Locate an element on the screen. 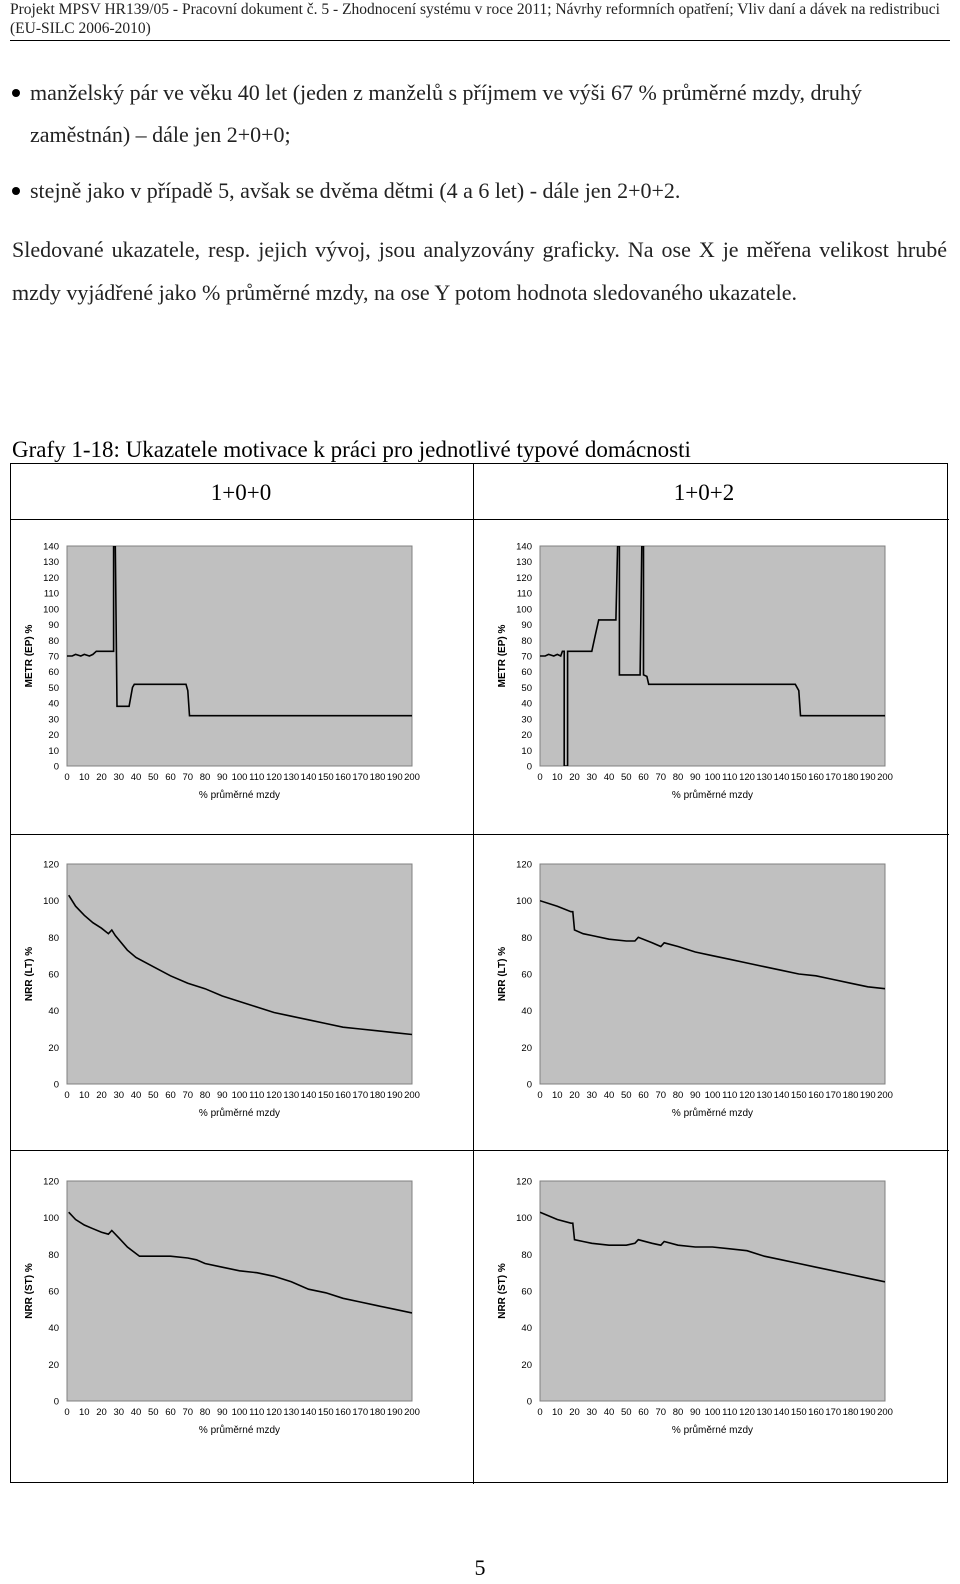  plot-area is located at coordinates (239, 1291).